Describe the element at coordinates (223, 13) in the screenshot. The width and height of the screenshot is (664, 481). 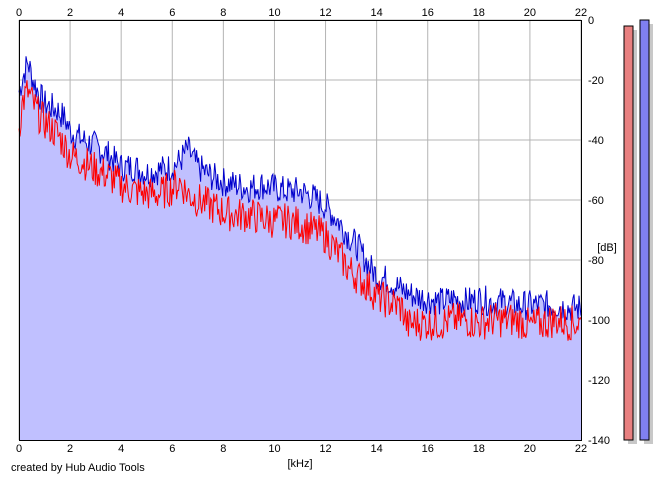
I see `x-tick-top-4: 8` at that location.